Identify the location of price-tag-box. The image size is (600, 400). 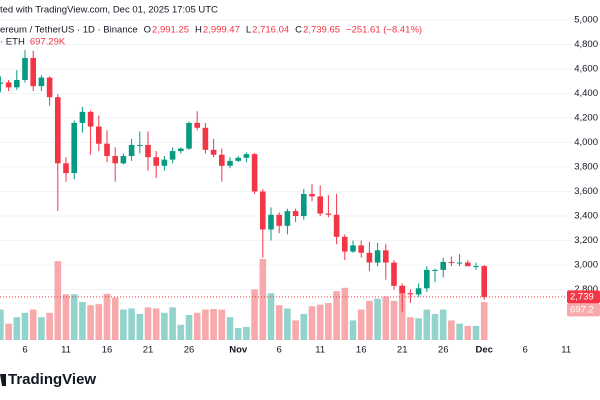
(583, 297).